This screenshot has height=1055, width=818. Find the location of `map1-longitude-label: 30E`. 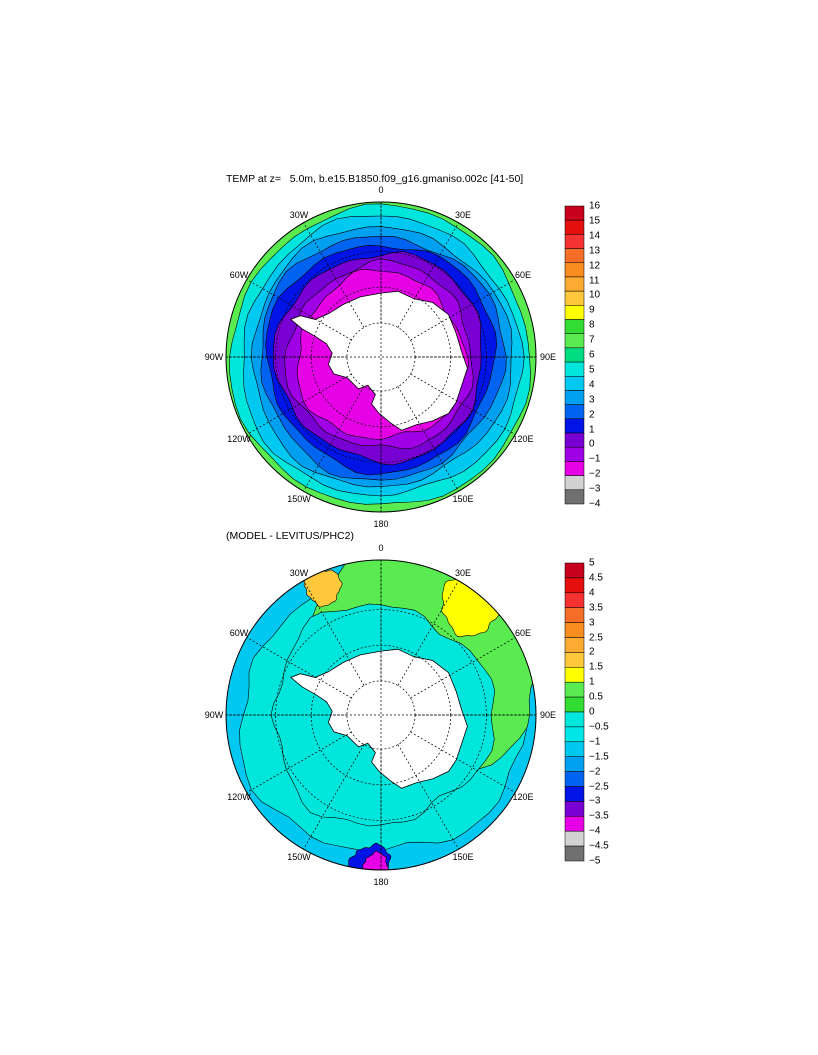

map1-longitude-label: 30E is located at coordinates (463, 214).